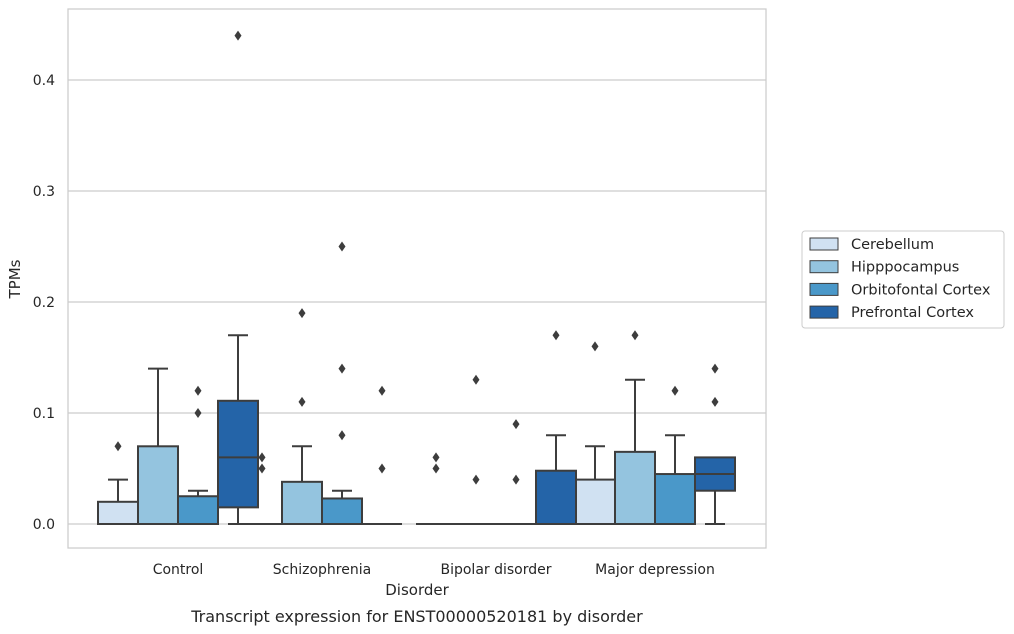 This screenshot has height=634, width=1014. Describe the element at coordinates (44, 414) in the screenshot. I see `y-tick-label: 0.1` at that location.